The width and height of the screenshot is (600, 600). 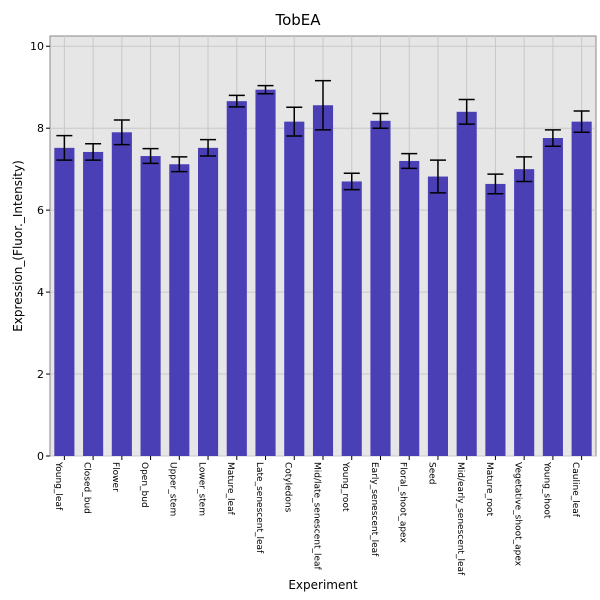 I want to click on x-tick-label: Seed, so click(x=431, y=473).